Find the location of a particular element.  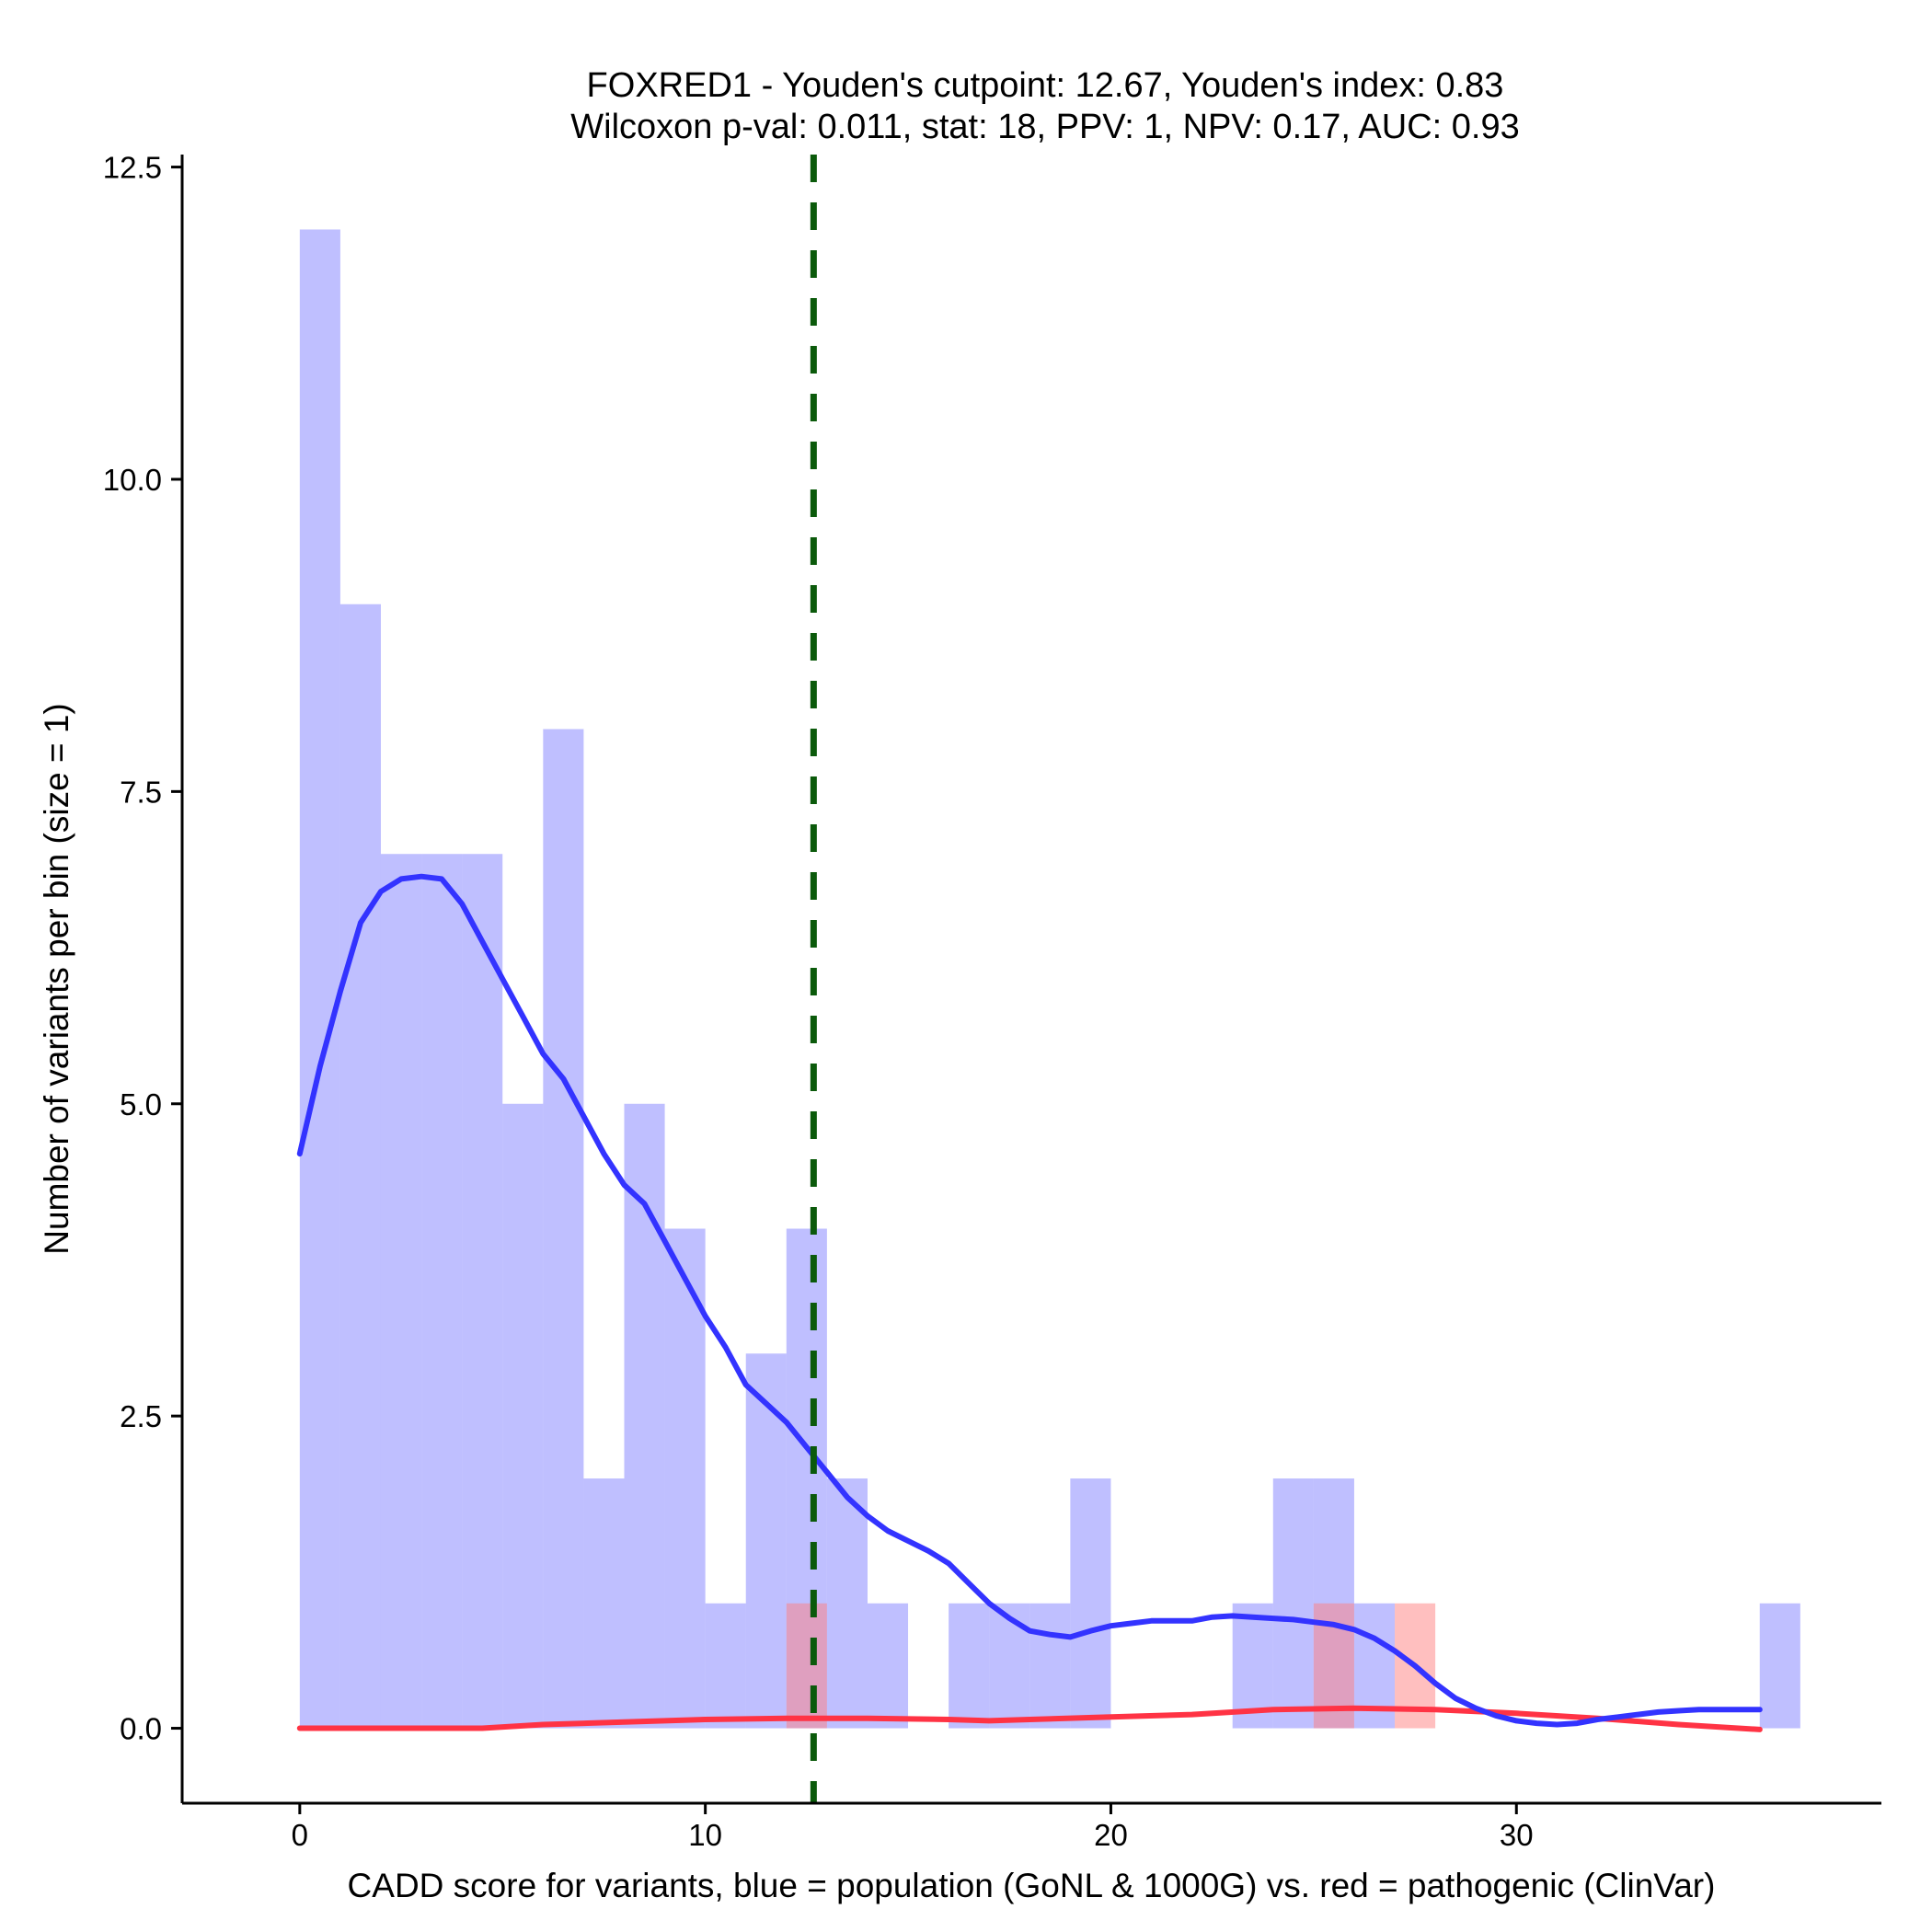

y-tick-label: 5.0 is located at coordinates (141, 1104).